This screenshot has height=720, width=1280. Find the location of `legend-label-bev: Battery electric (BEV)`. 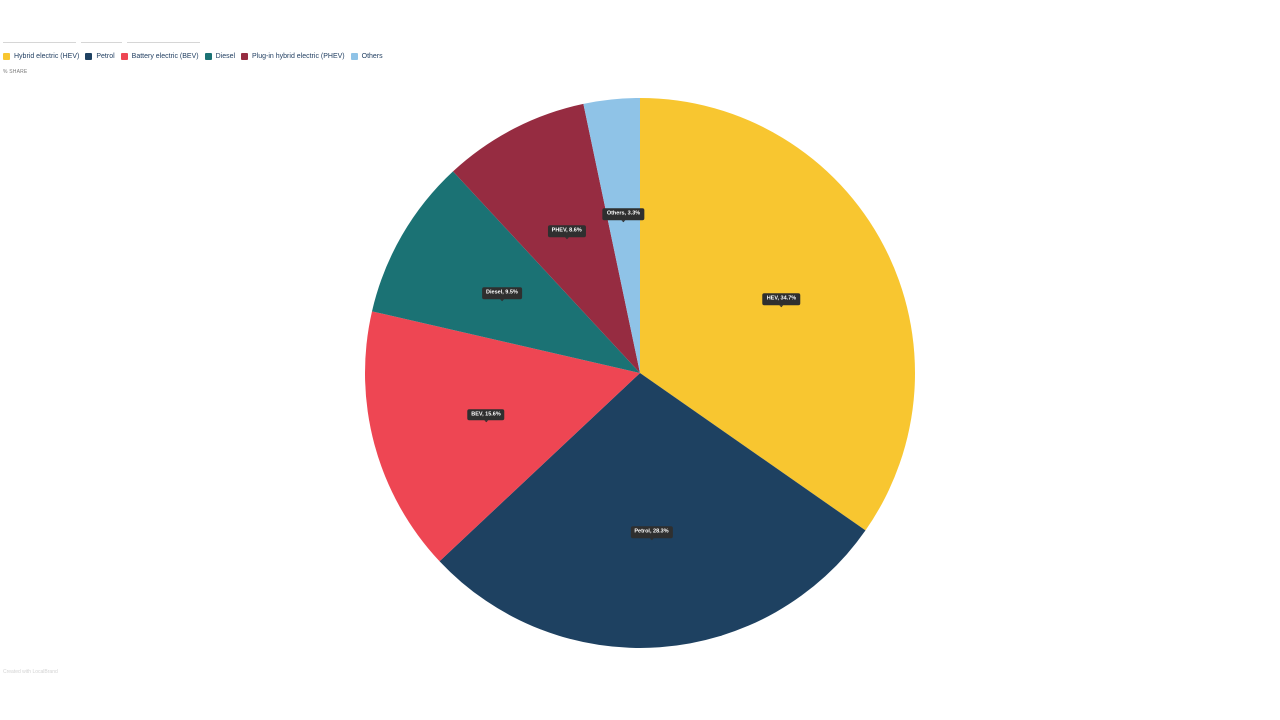

legend-label-bev: Battery electric (BEV) is located at coordinates (165, 56).